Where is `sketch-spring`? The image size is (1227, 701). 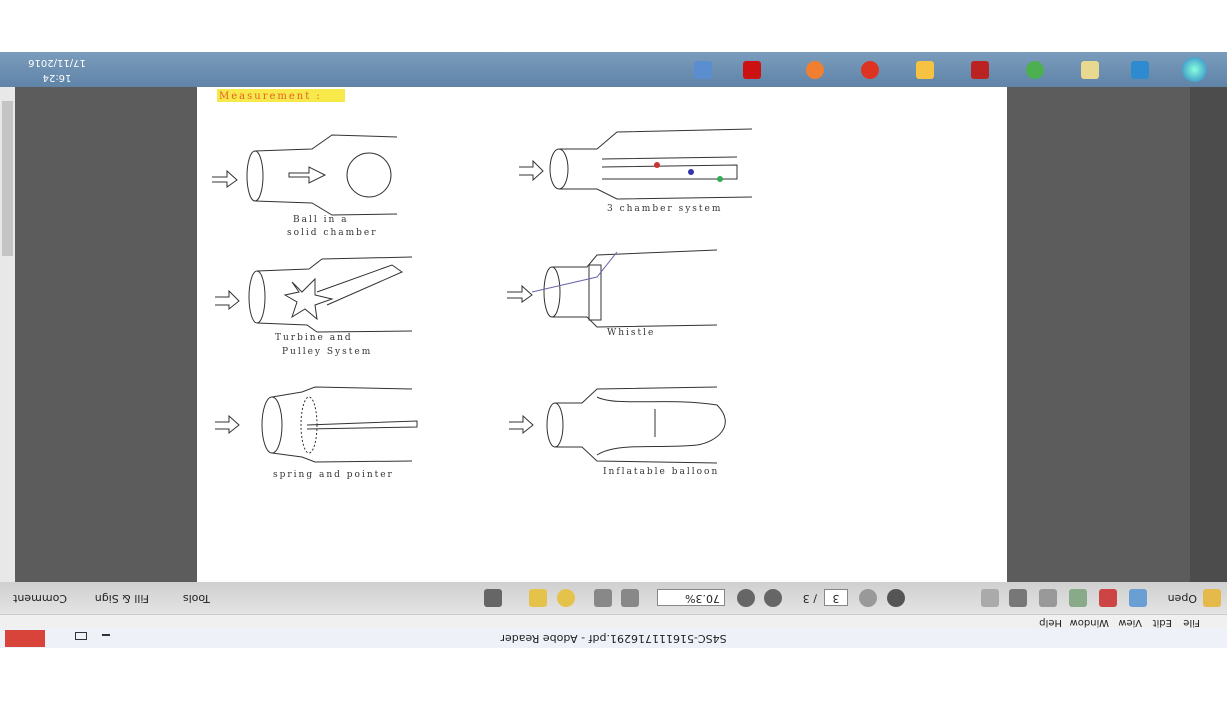
sketch-spring is located at coordinates (316, 424).